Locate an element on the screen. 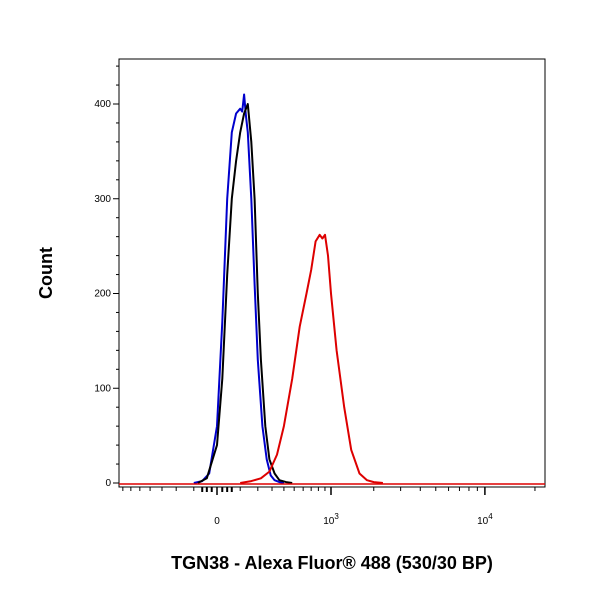 The width and height of the screenshot is (600, 600). x-axis-title: TGN38 - Alexa Fluor® 488 (530/30 BP) is located at coordinates (332, 563).